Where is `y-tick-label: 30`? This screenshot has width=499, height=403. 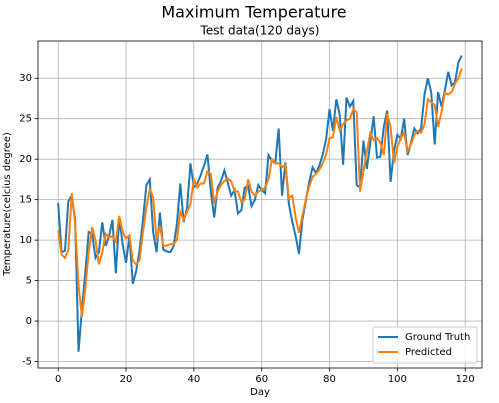 y-tick-label: 30 is located at coordinates (25, 78).